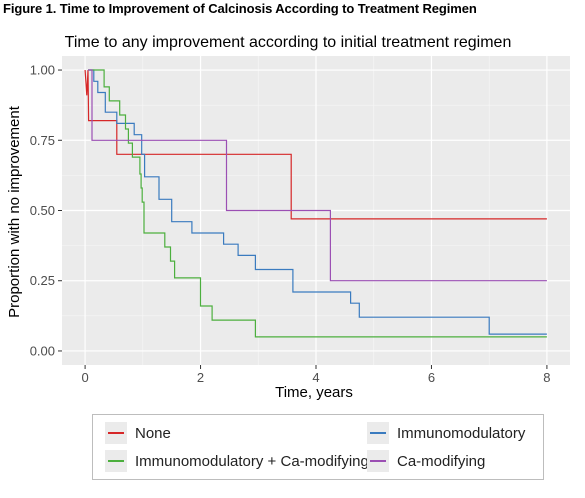  I want to click on legend-key-immuno-ca, so click(116, 461).